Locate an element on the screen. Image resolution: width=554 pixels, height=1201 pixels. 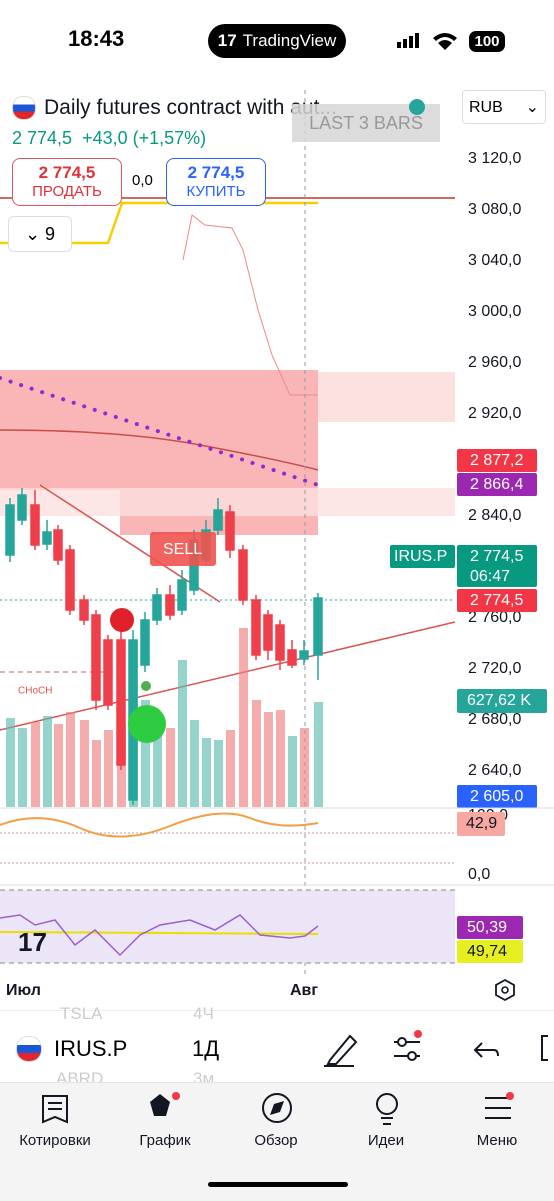
draw-icon is located at coordinates (341, 1050).